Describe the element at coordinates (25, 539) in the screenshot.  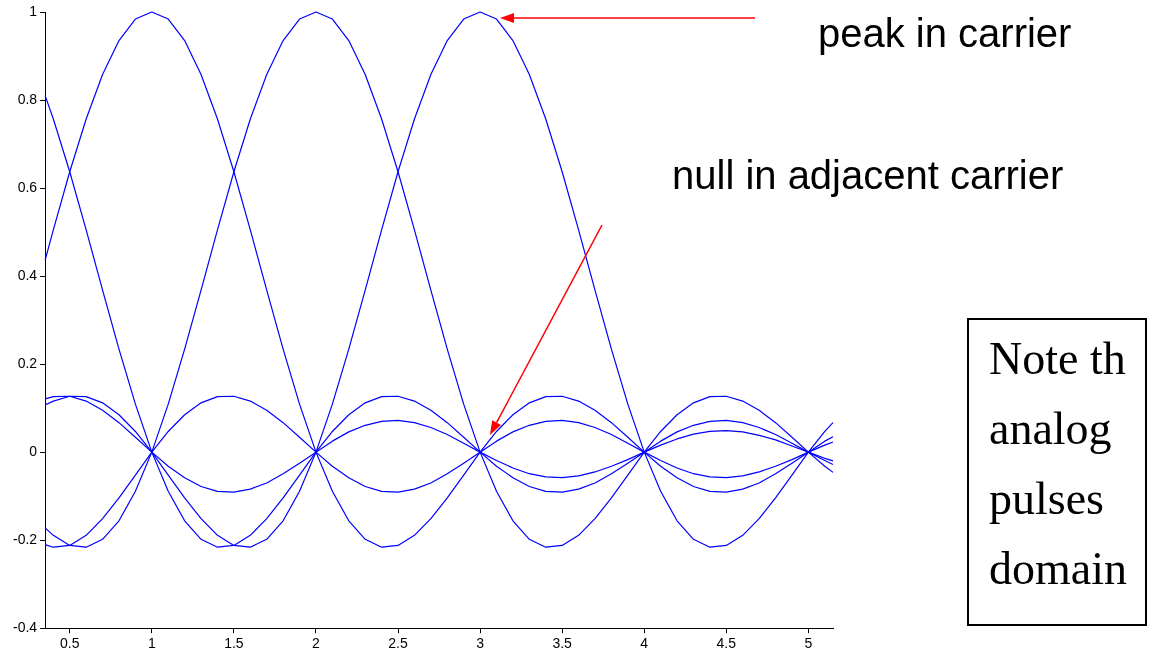
I see `y-tick-label: -0.2` at that location.